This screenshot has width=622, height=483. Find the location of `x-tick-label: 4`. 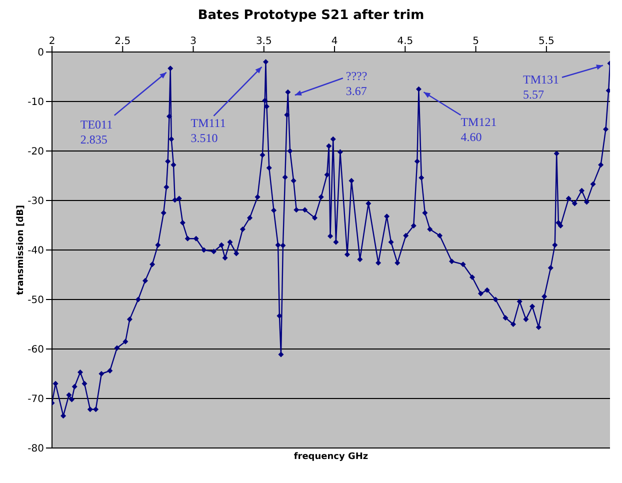

x-tick-label: 4 is located at coordinates (334, 41).